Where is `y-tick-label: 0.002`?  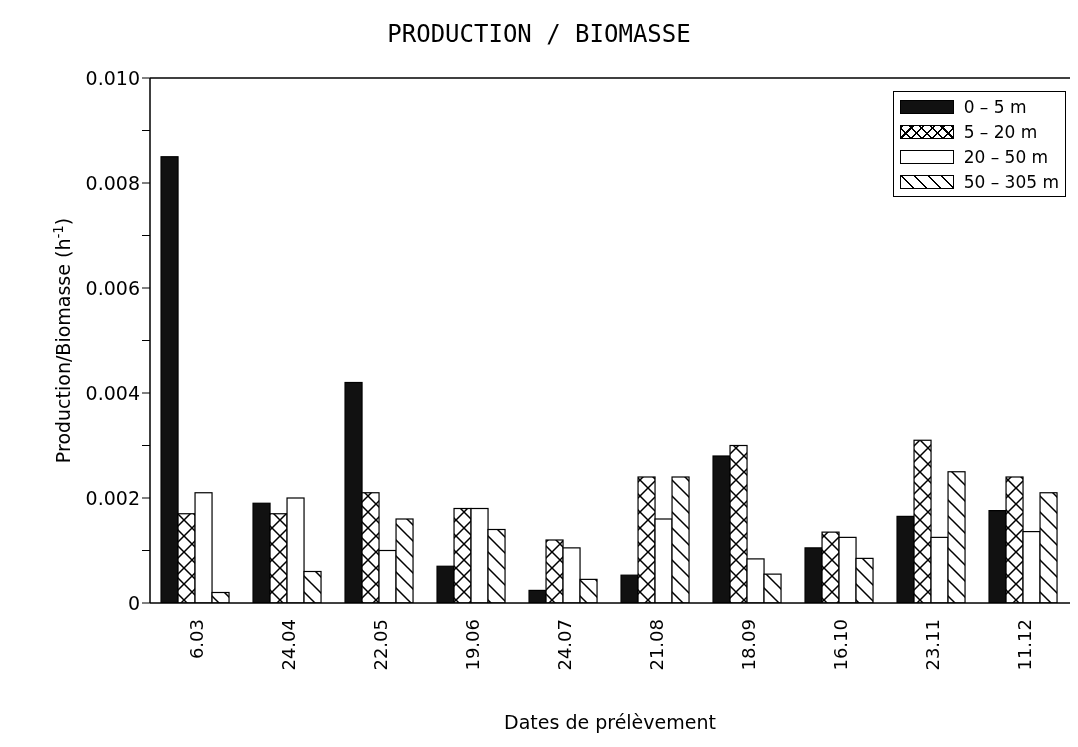
y-tick-label: 0.002 is located at coordinates (112, 497).